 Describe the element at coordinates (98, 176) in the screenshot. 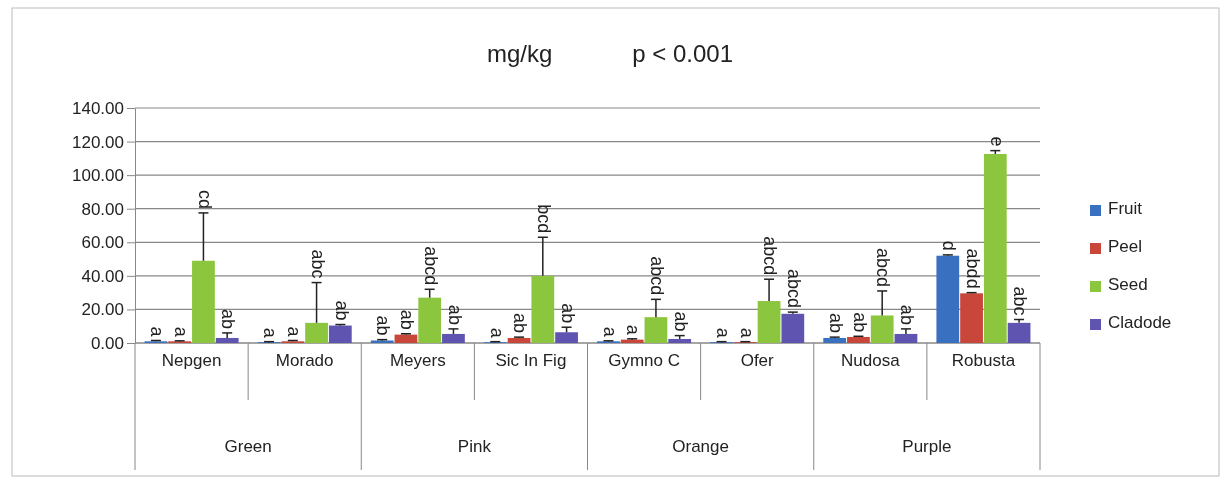

I see `y-tick-label: 100.00` at that location.